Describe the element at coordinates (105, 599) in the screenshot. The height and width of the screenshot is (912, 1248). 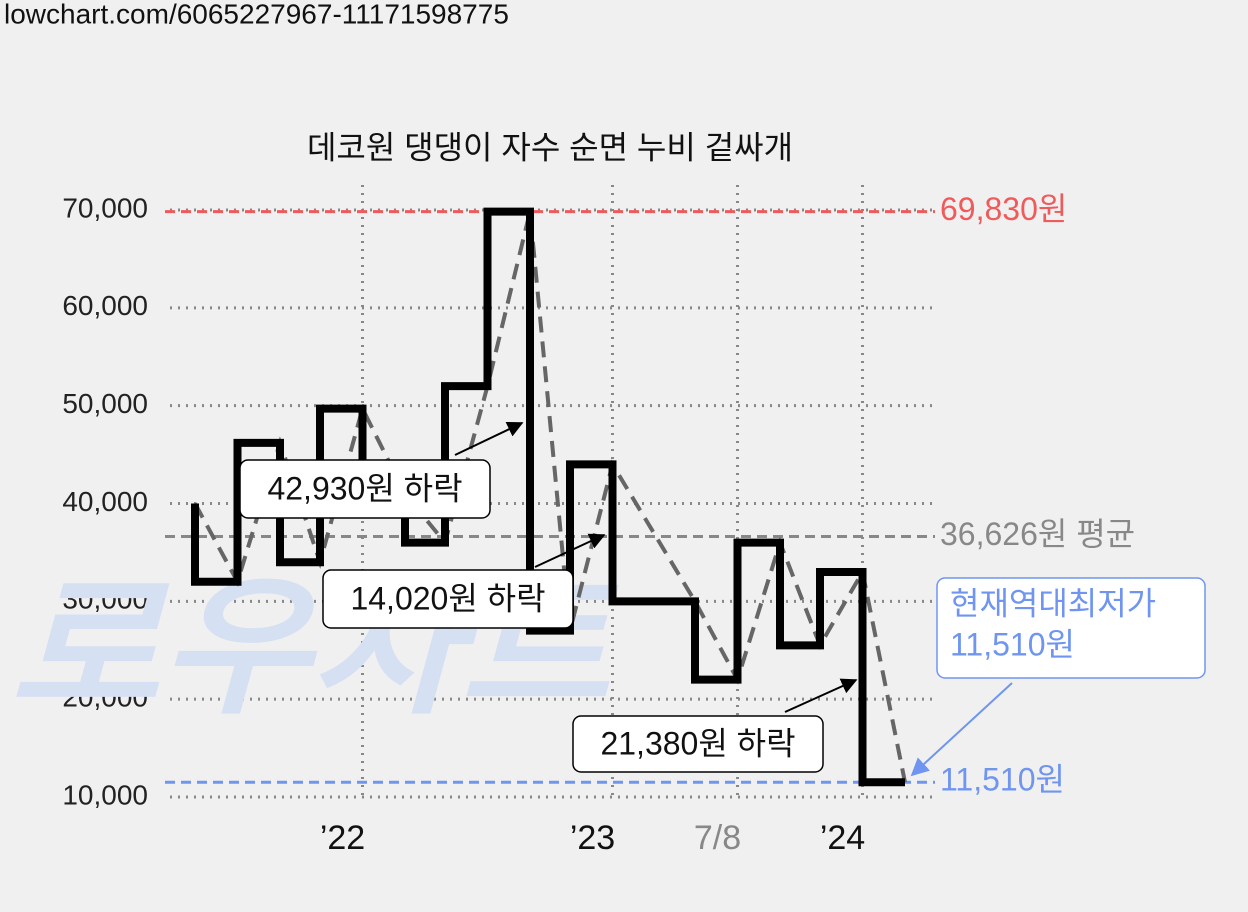
I see `y-tick-label: 30,000` at that location.